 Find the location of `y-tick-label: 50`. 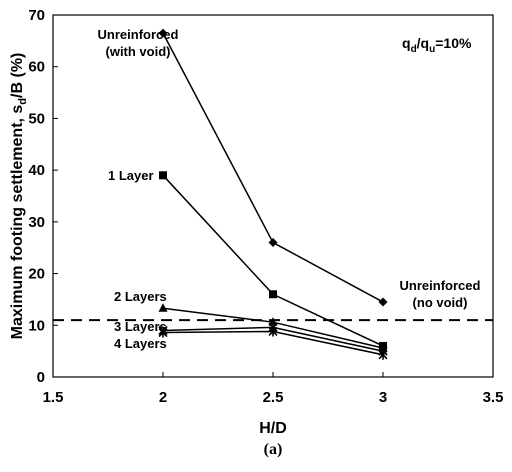

y-tick-label: 50 is located at coordinates (36, 118).